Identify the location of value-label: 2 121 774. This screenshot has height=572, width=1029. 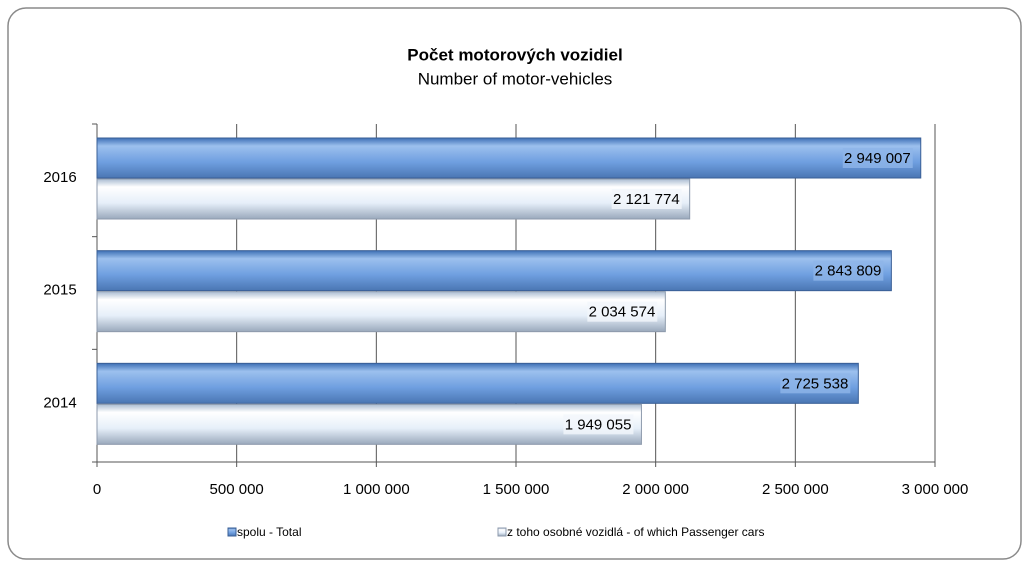
(646, 199).